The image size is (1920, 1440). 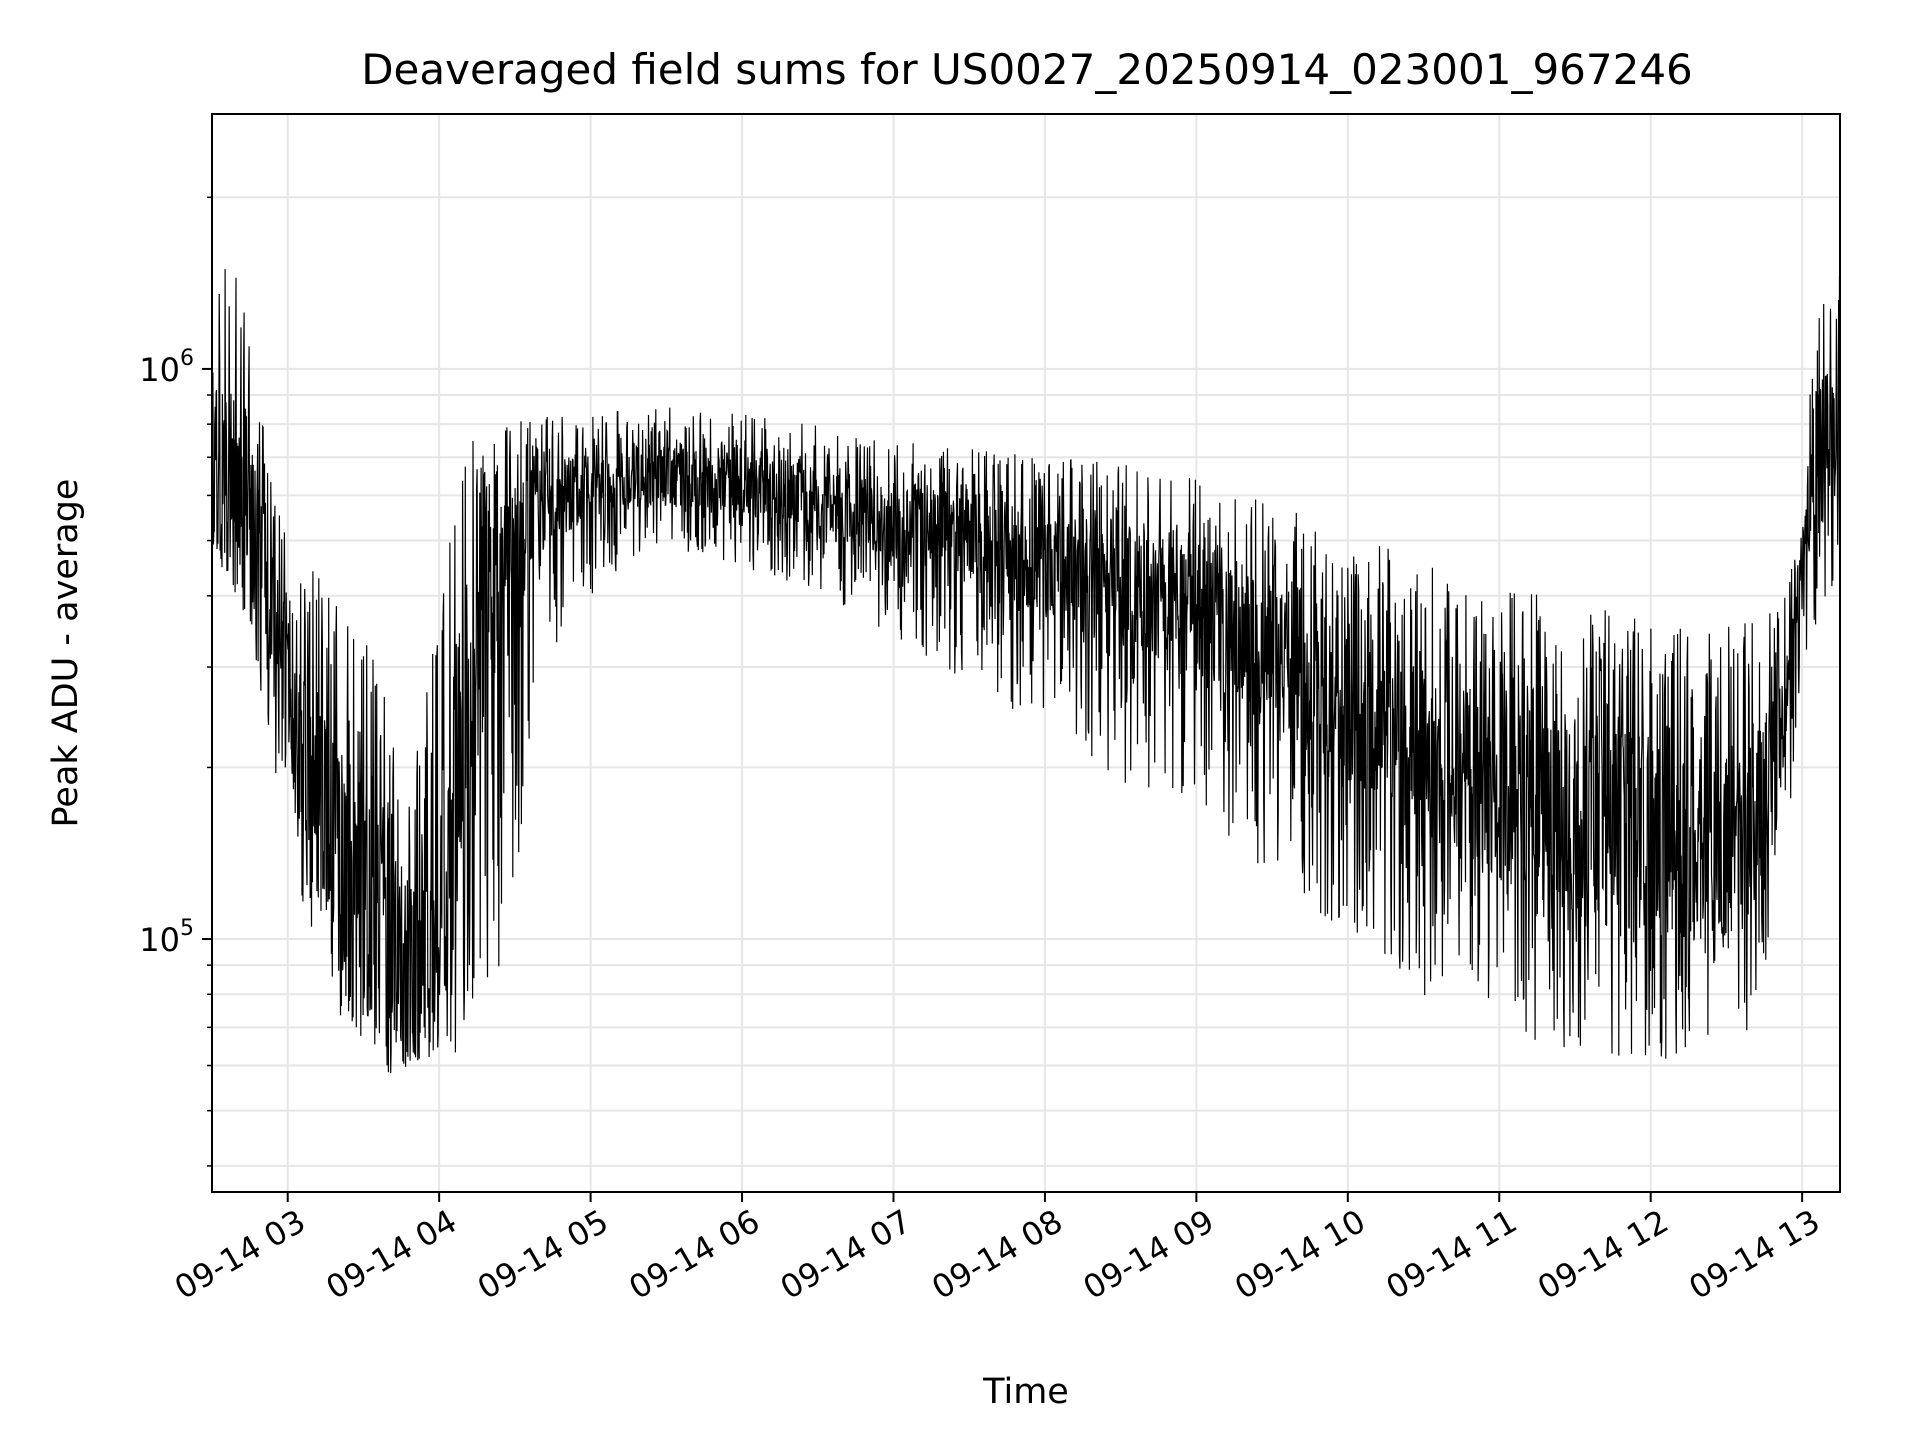 What do you see at coordinates (166, 937) in the screenshot?
I see `y-tick-label: 10⁵` at bounding box center [166, 937].